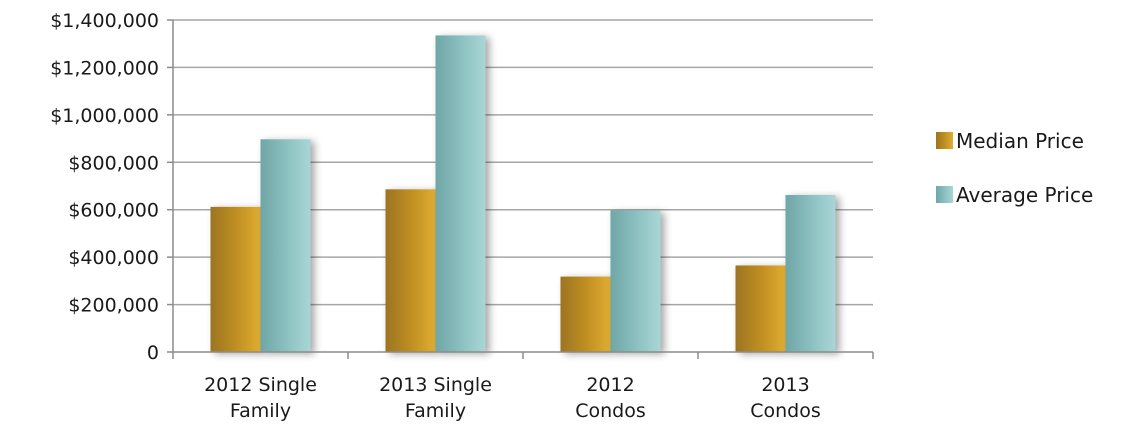 The height and width of the screenshot is (430, 1133). Describe the element at coordinates (944, 194) in the screenshot. I see `legend-swatch-average-price` at that location.